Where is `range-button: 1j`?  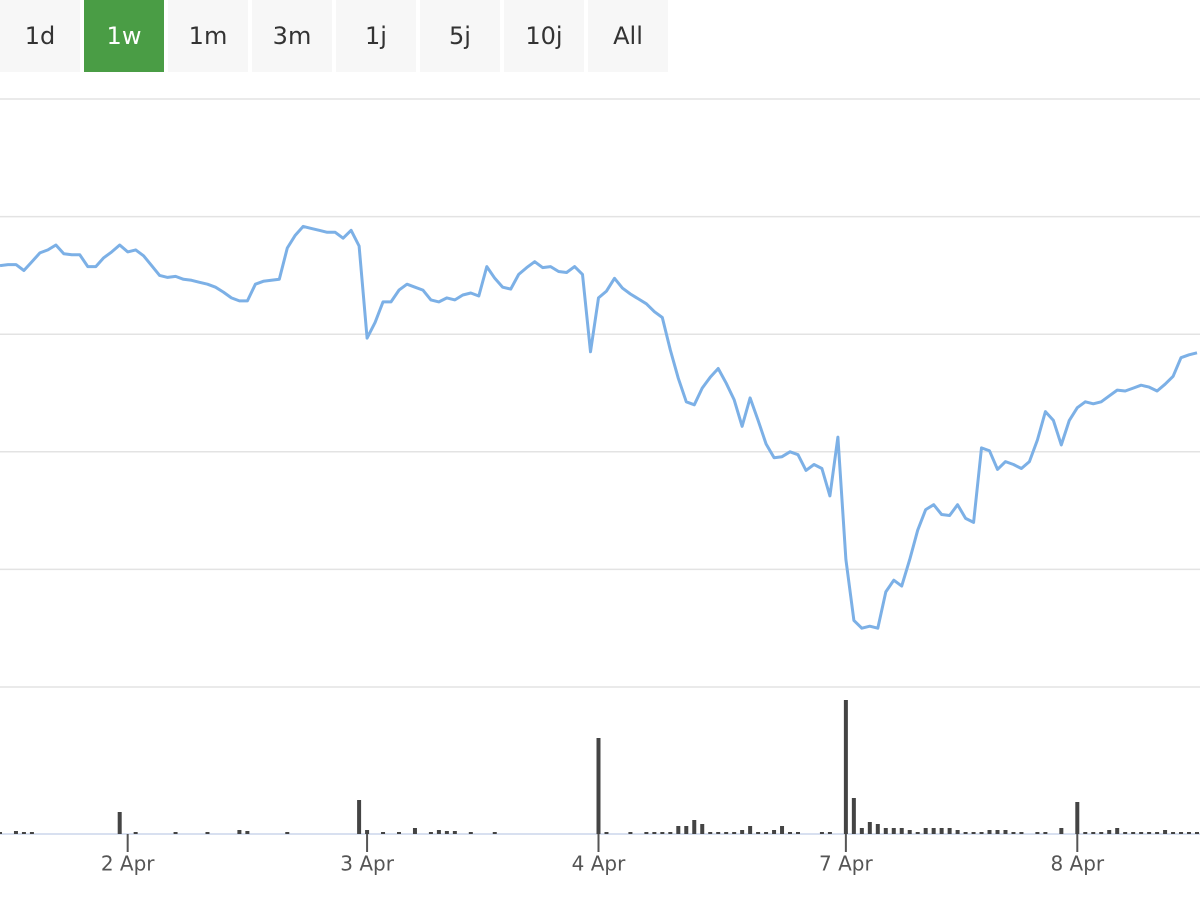 range-button: 1j is located at coordinates (376, 36).